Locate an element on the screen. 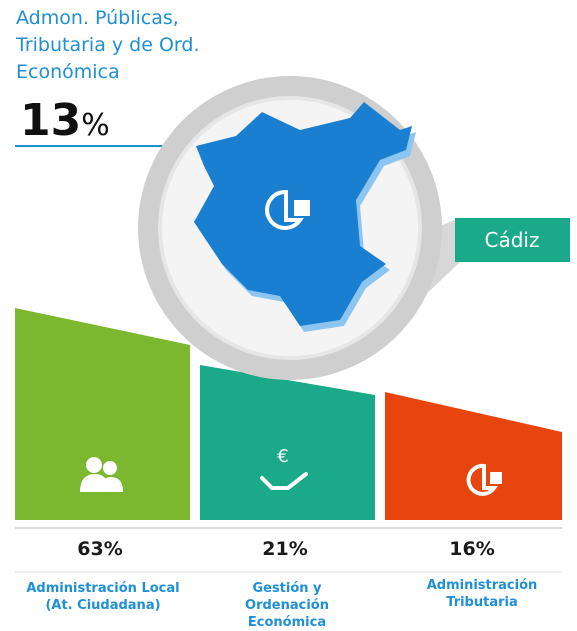 The height and width of the screenshot is (631, 577). block-teal is located at coordinates (287, 442).